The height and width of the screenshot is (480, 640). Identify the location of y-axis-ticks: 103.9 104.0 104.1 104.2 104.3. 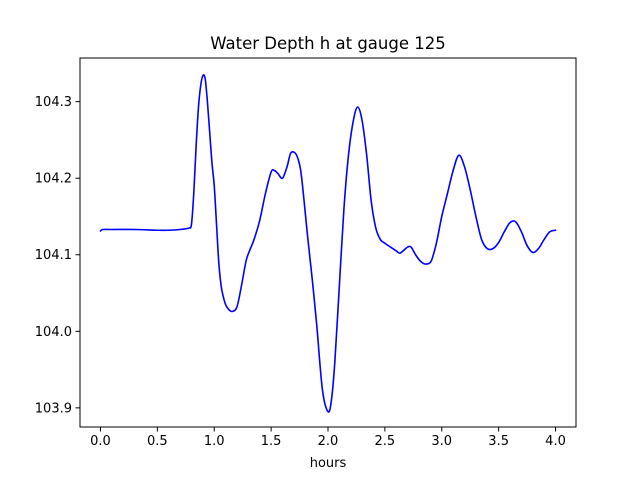
(57, 255).